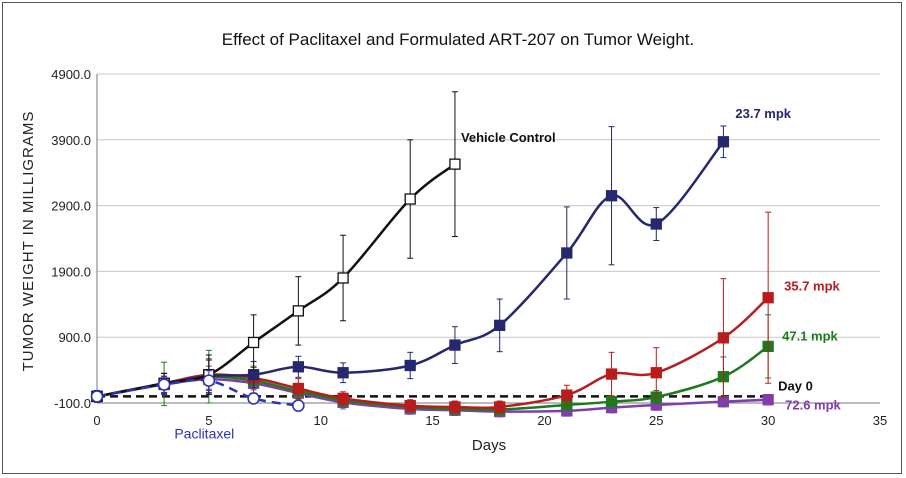  I want to click on series-label: Vehicle Control, so click(508, 137).